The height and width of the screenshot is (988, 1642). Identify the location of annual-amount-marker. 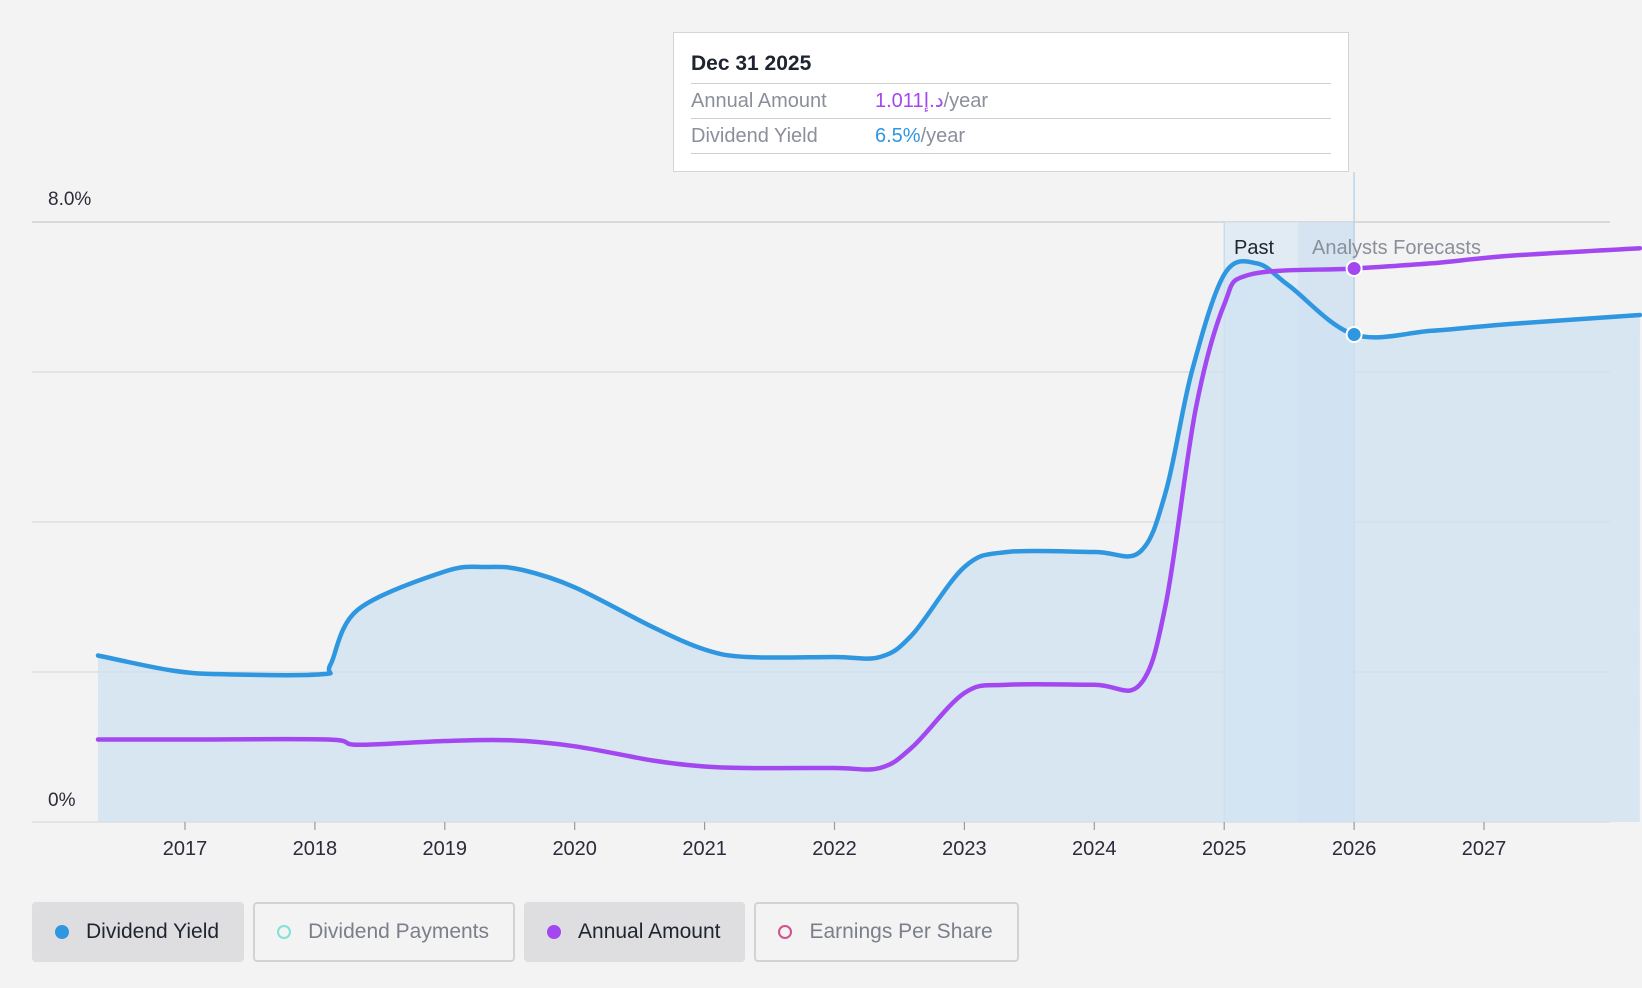
(1354, 268).